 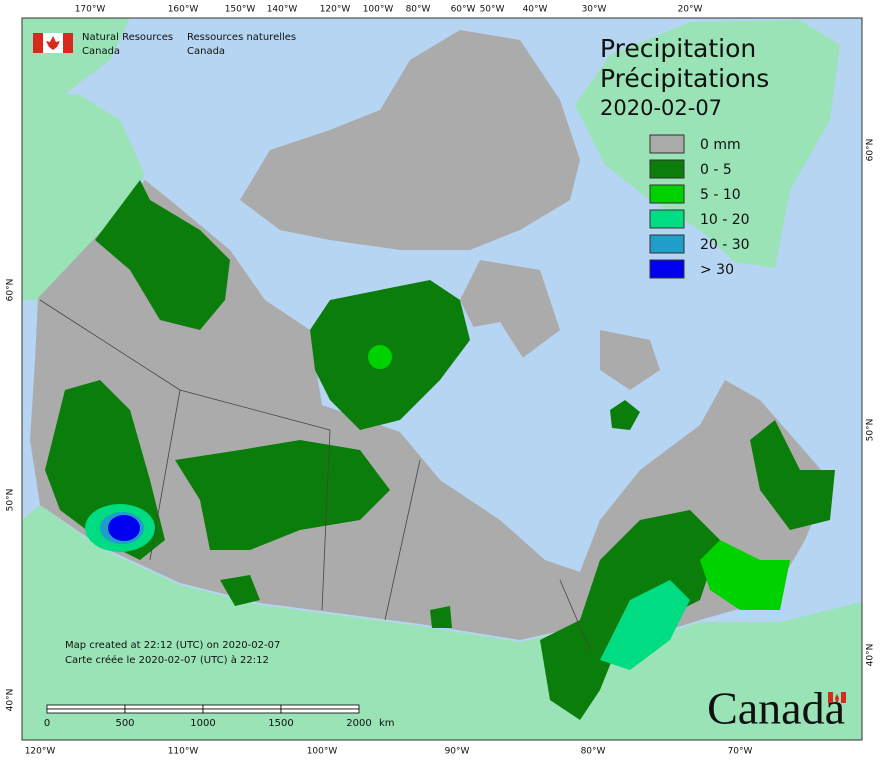 I want to click on graticule-label: 20°W, so click(x=690, y=10).